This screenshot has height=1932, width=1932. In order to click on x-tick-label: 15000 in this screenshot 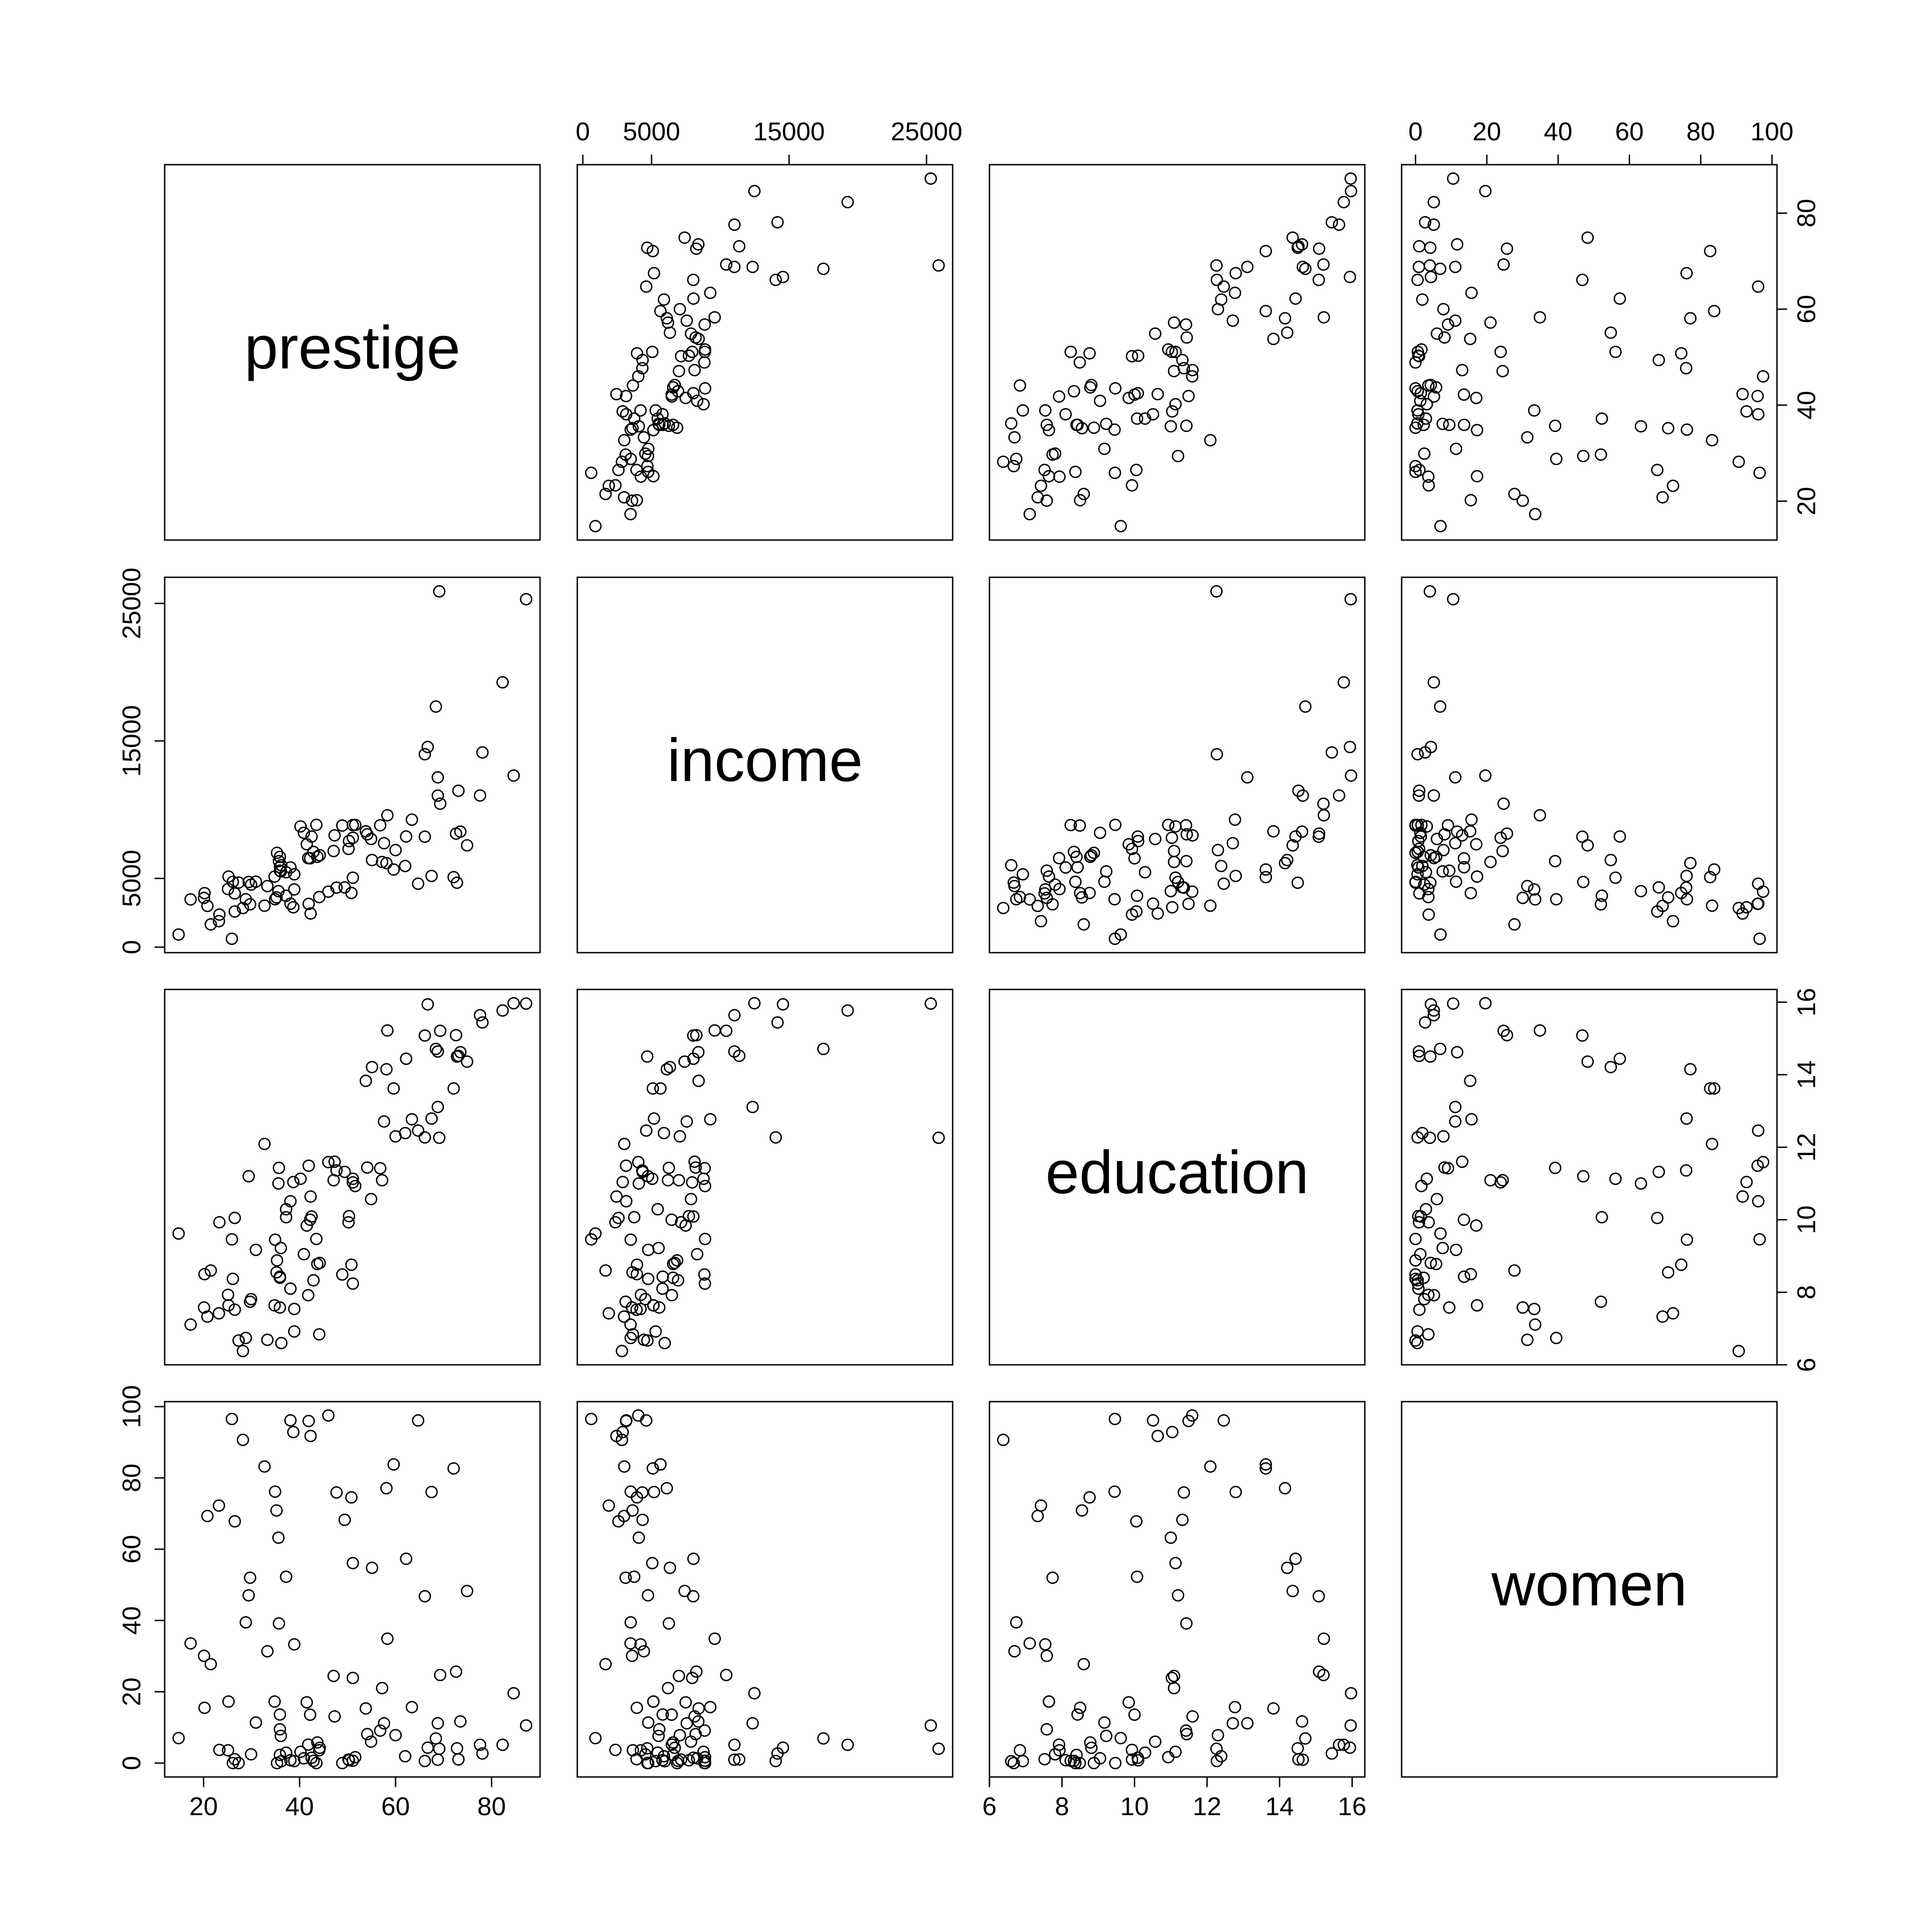, I will do `click(789, 131)`.